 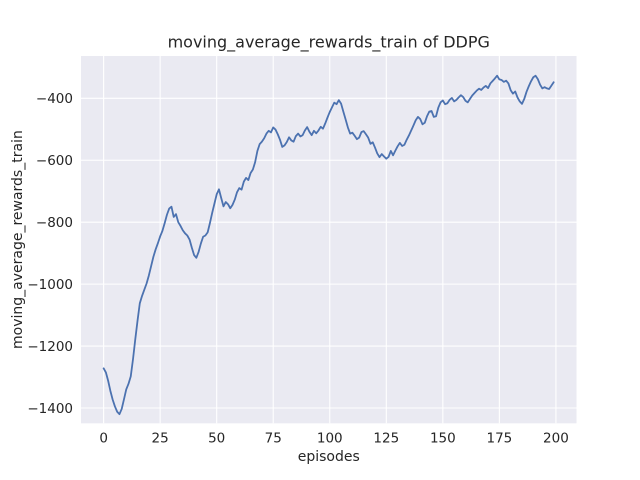 I want to click on y-tick-label: −400, so click(x=54, y=99).